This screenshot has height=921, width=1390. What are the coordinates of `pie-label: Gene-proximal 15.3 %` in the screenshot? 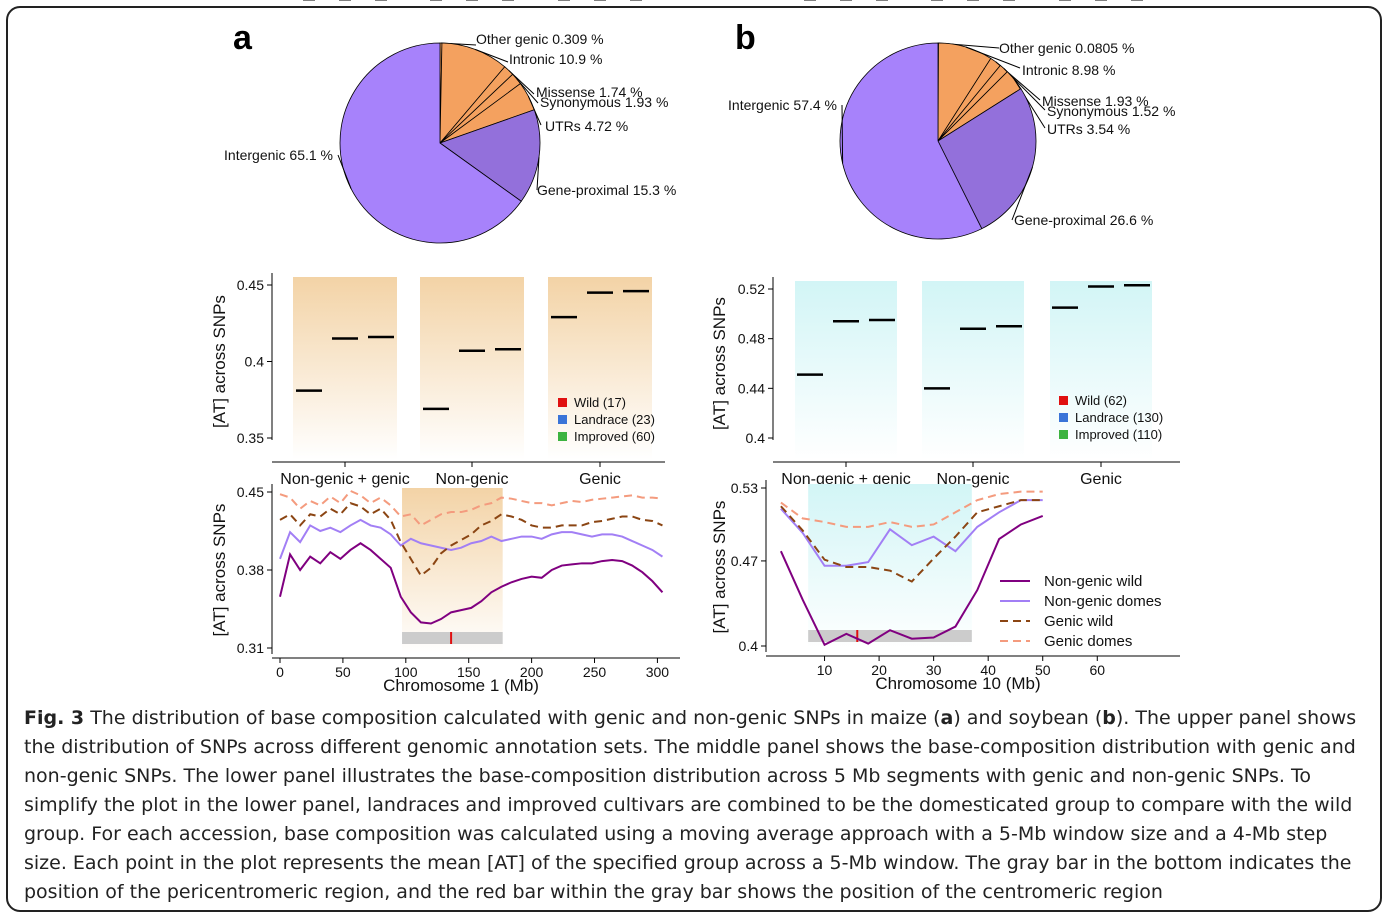 It's located at (606, 190).